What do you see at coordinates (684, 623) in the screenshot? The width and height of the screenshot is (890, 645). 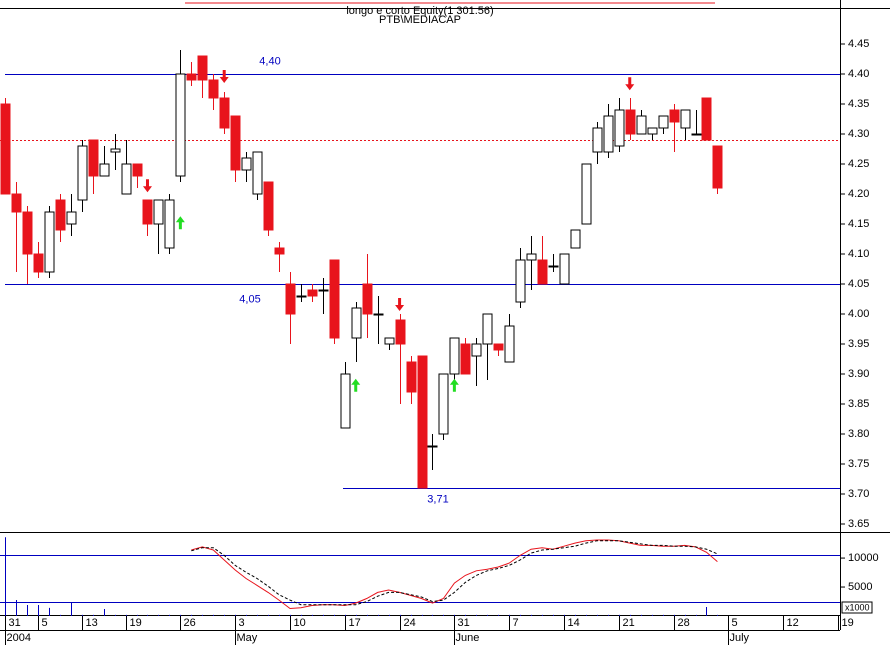 I see `x-tick-label: 28` at bounding box center [684, 623].